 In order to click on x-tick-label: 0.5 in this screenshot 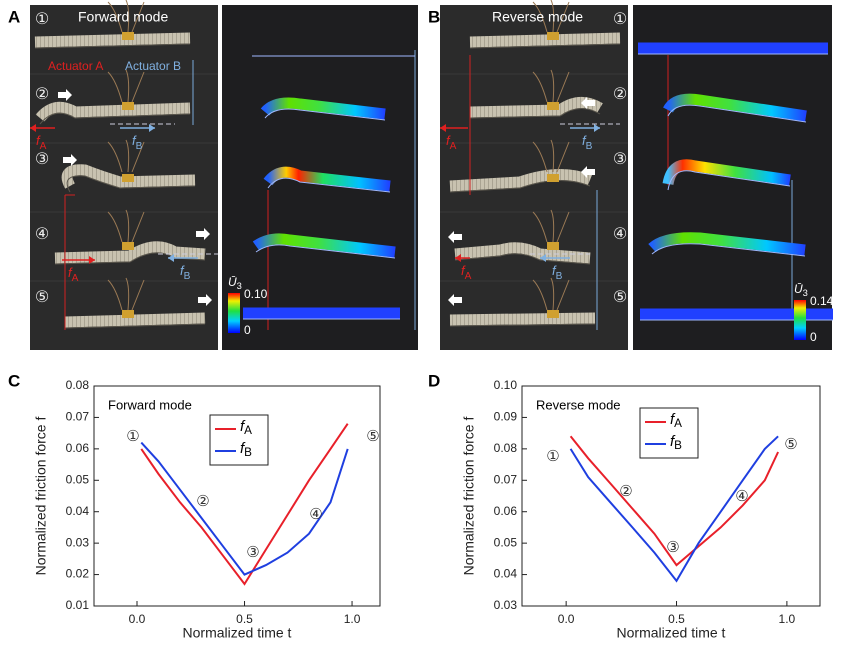, I will do `click(676, 619)`.